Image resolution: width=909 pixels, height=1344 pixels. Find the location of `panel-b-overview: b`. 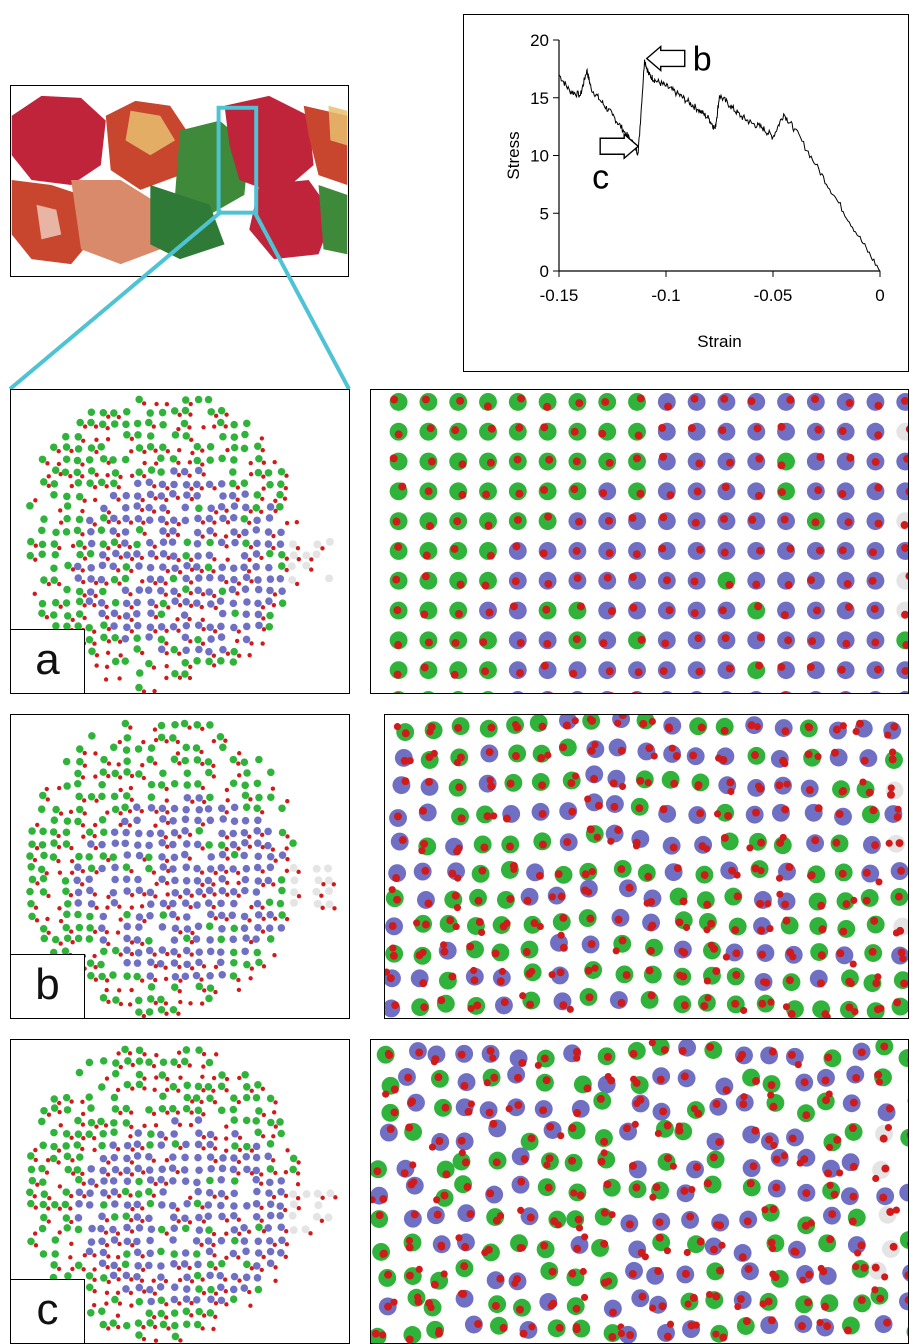

panel-b-overview: b is located at coordinates (180, 866).